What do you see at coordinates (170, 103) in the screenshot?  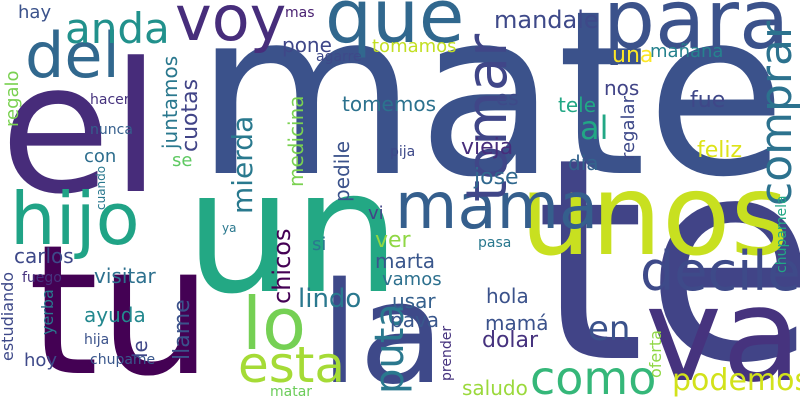 I see `word-juntamos: juntamos` at bounding box center [170, 103].